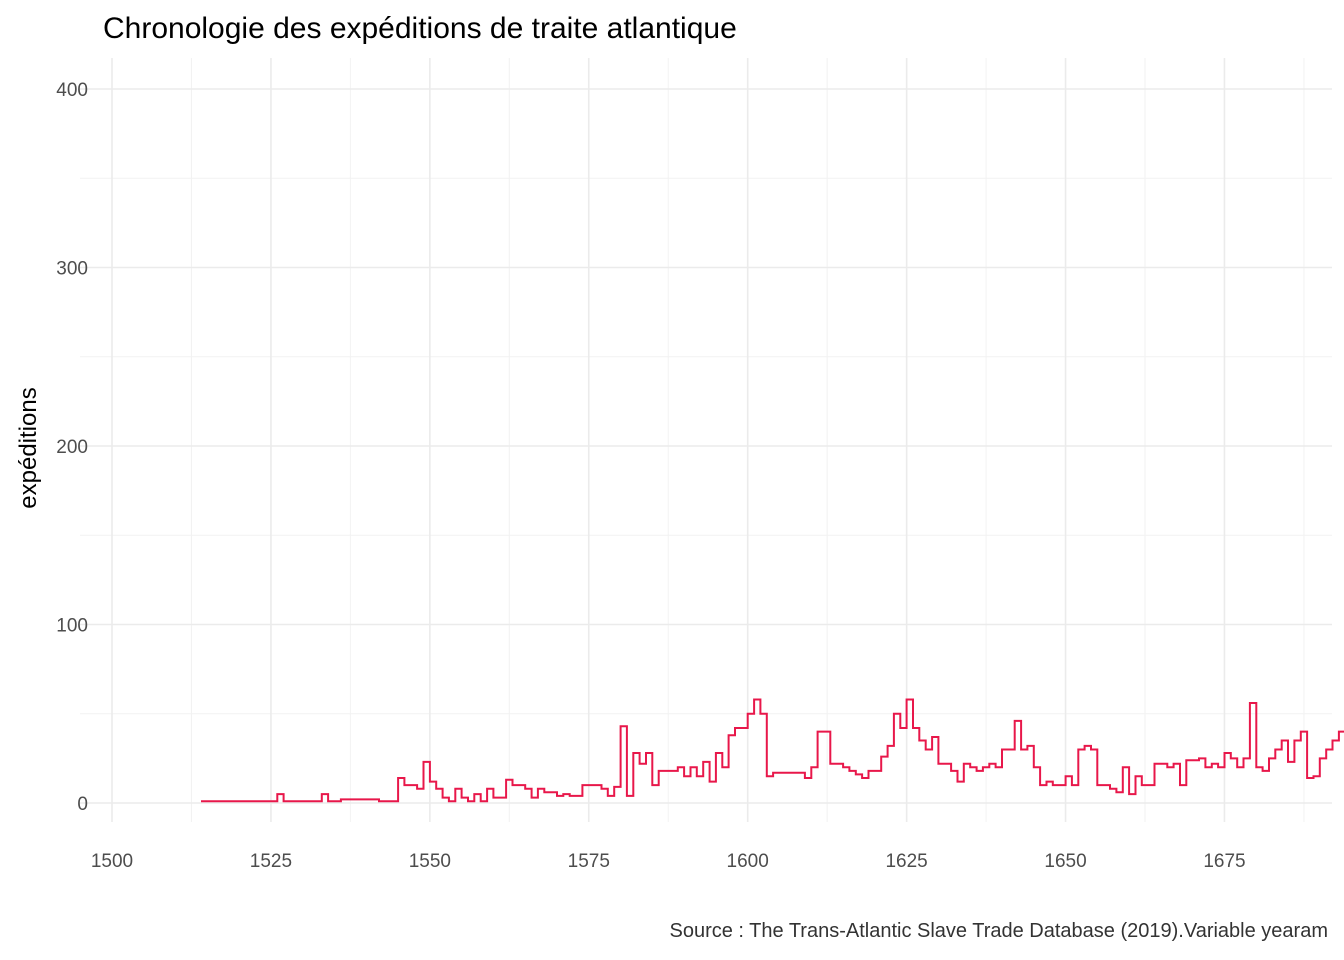 This screenshot has width=1344, height=960. Describe the element at coordinates (430, 861) in the screenshot. I see `x-tick-label: 1550` at that location.